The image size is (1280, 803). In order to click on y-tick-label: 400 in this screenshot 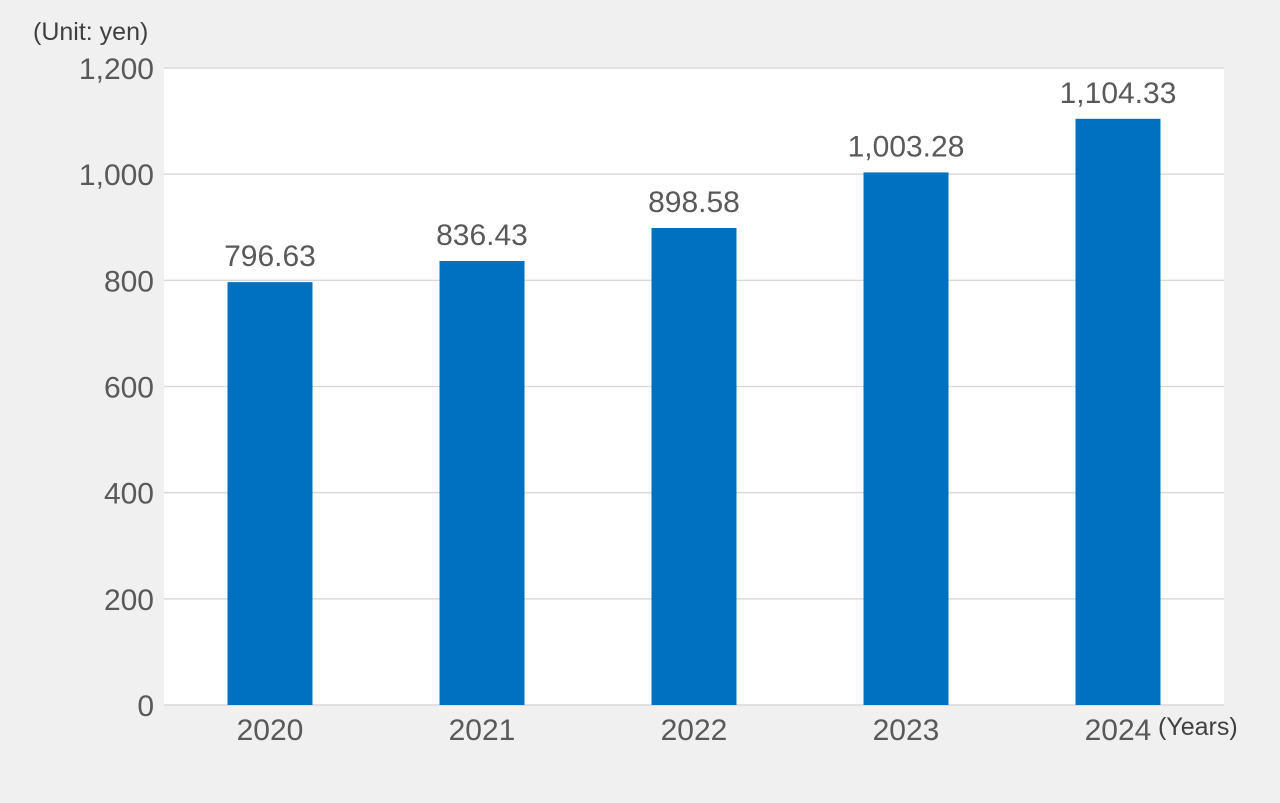, I will do `click(129, 494)`.